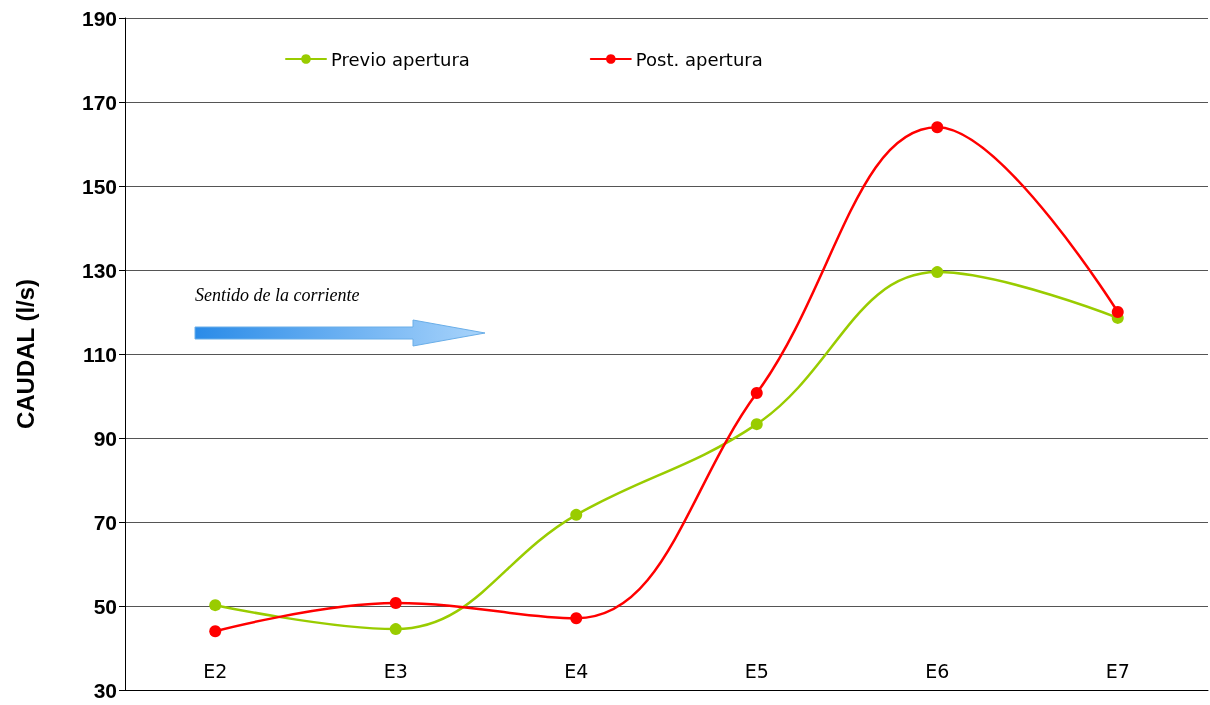  Describe the element at coordinates (756, 670) in the screenshot. I see `x-tick-label: E5` at that location.